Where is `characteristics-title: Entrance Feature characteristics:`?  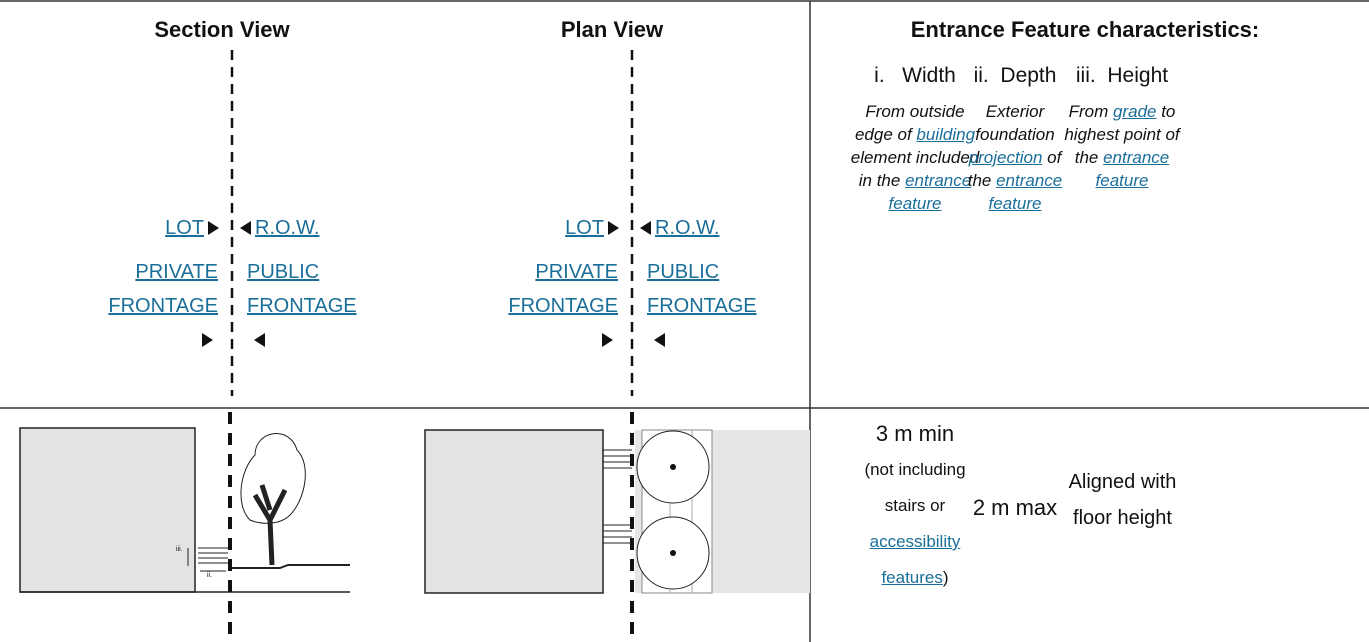
characteristics-title: Entrance Feature characteristics: is located at coordinates (1085, 29).